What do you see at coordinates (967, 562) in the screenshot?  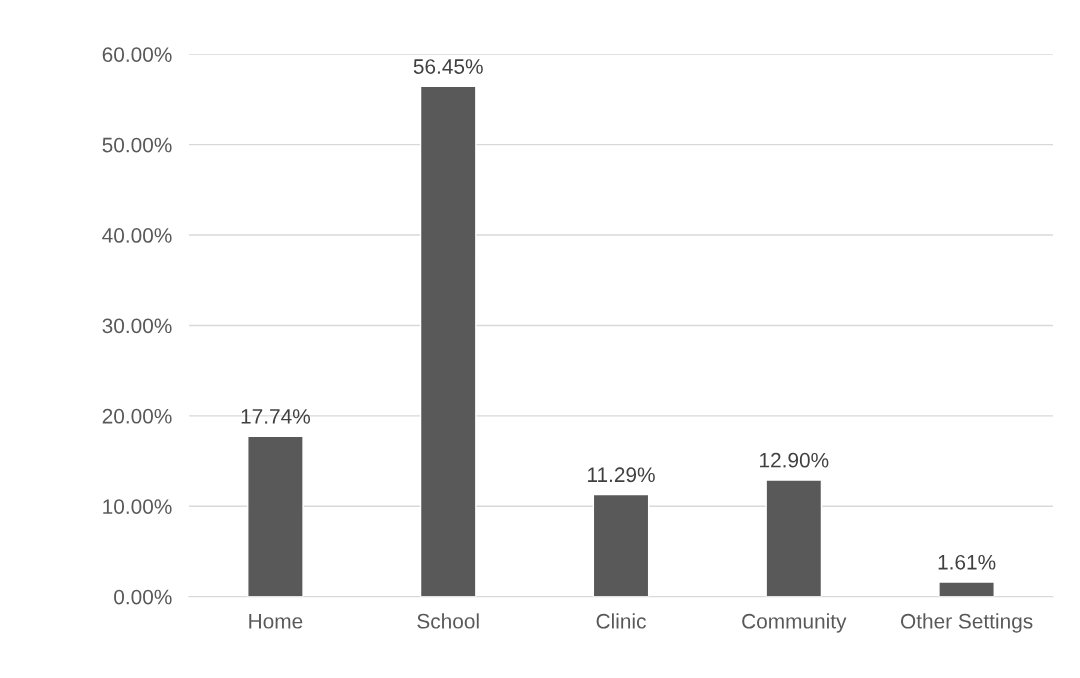 I see `data-label: 1.61%` at bounding box center [967, 562].